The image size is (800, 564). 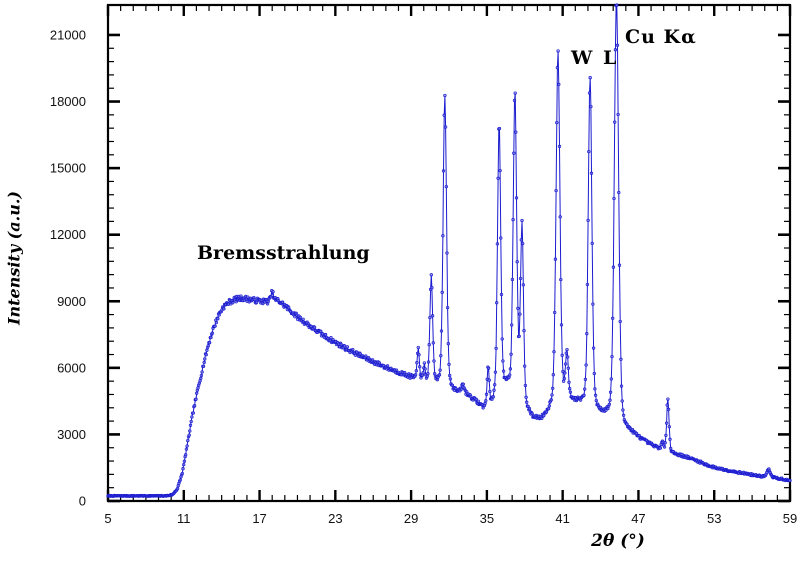 What do you see at coordinates (283, 253) in the screenshot?
I see `annotation-bremsstrahlung: Bremsstrahlung` at bounding box center [283, 253].